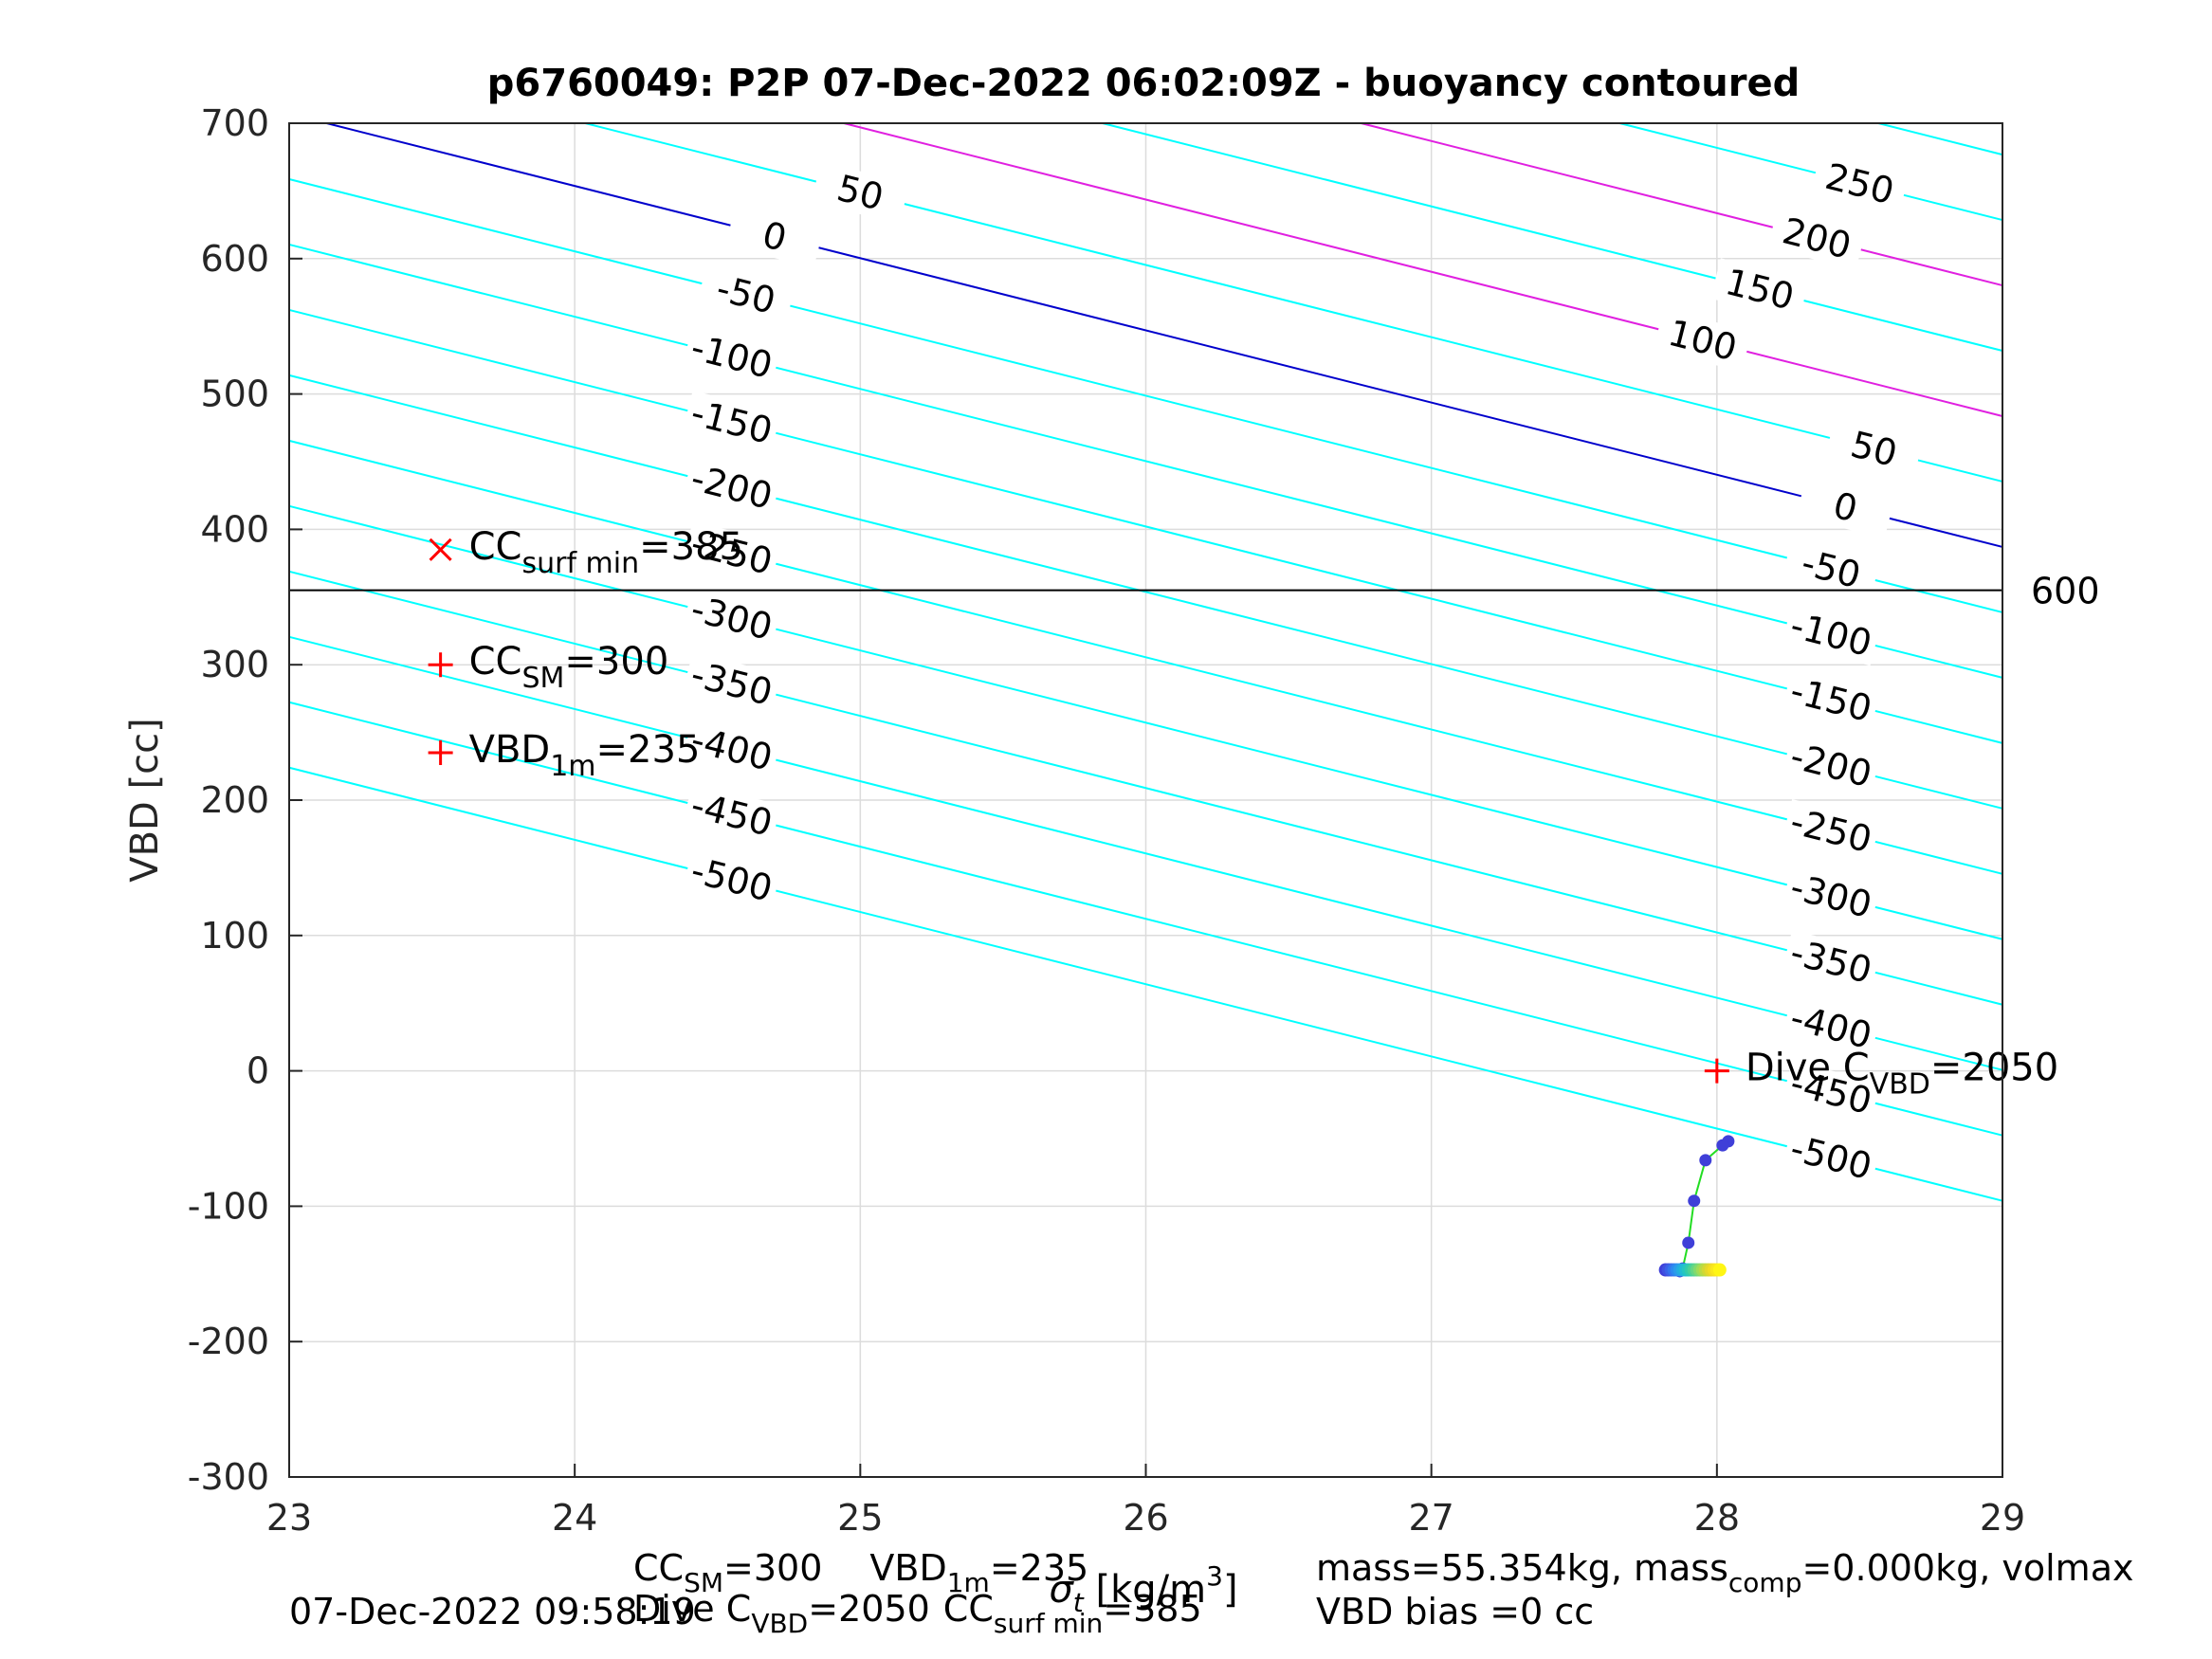 This screenshot has width=2212, height=1659. I want to click on marker-label-sub: surf min, so click(580, 563).